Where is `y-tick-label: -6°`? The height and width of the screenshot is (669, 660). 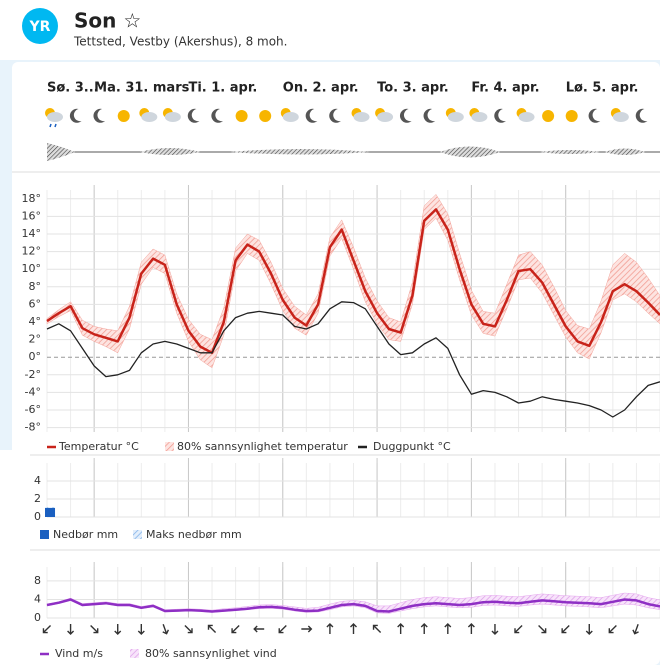 y-tick-label: -6° is located at coordinates (33, 409).